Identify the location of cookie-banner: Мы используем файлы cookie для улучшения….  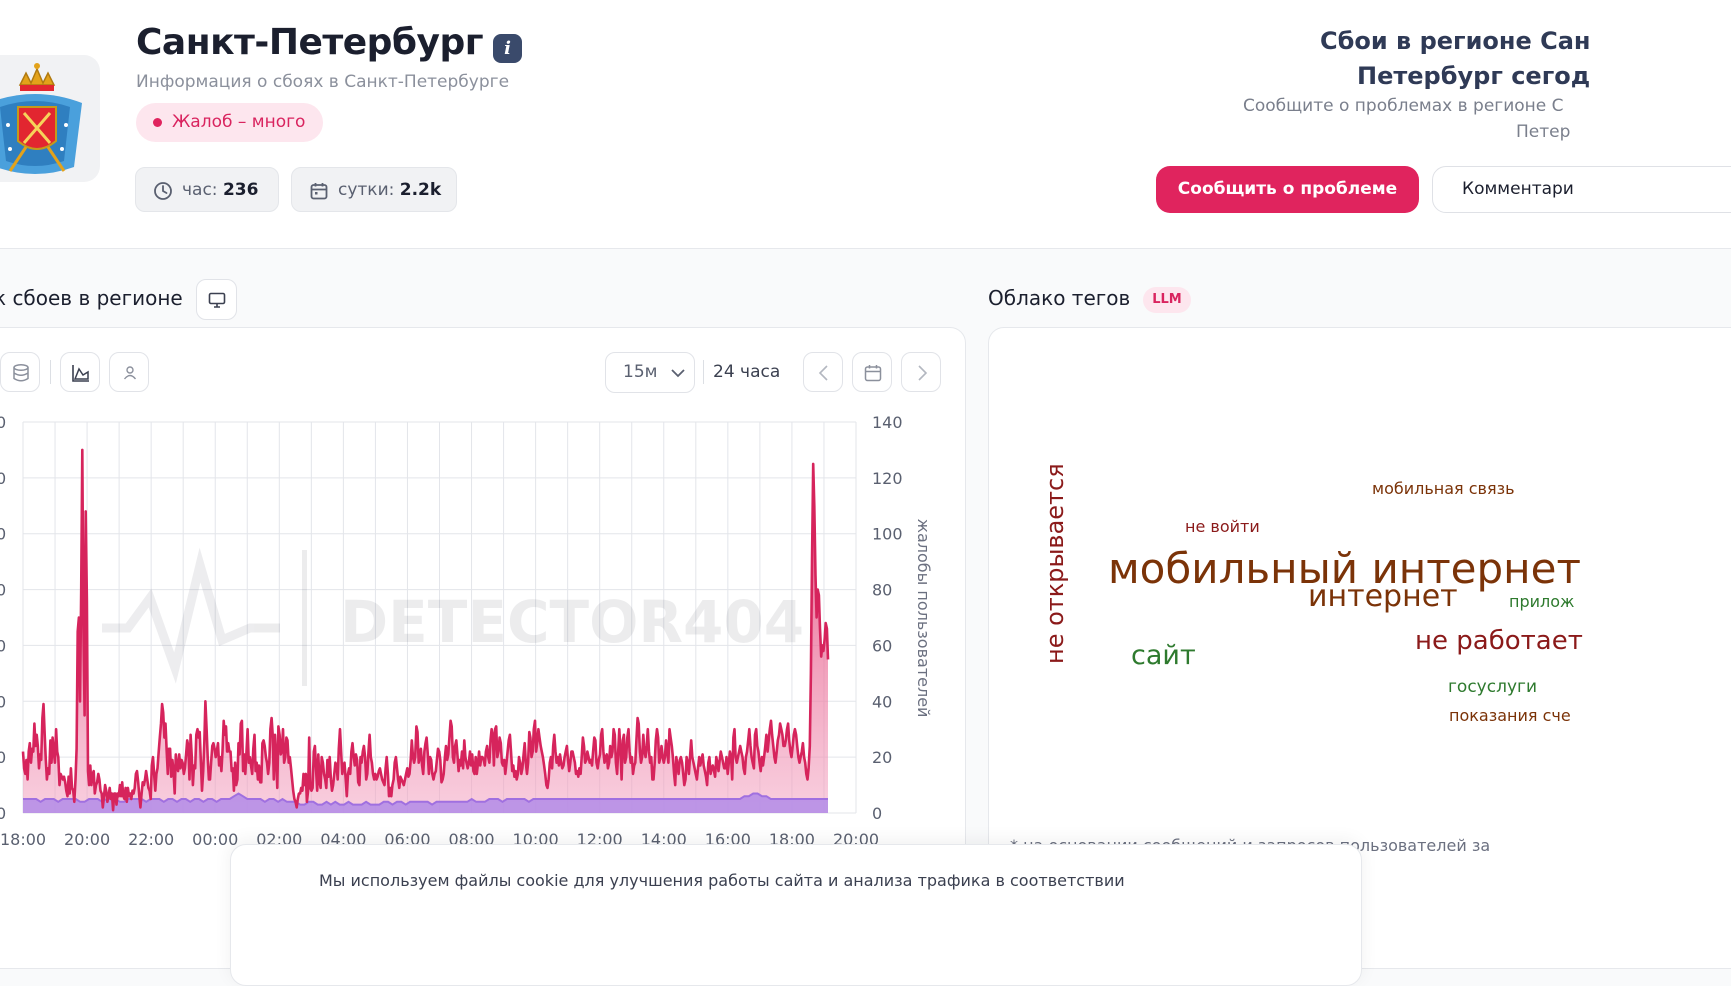
(796, 915).